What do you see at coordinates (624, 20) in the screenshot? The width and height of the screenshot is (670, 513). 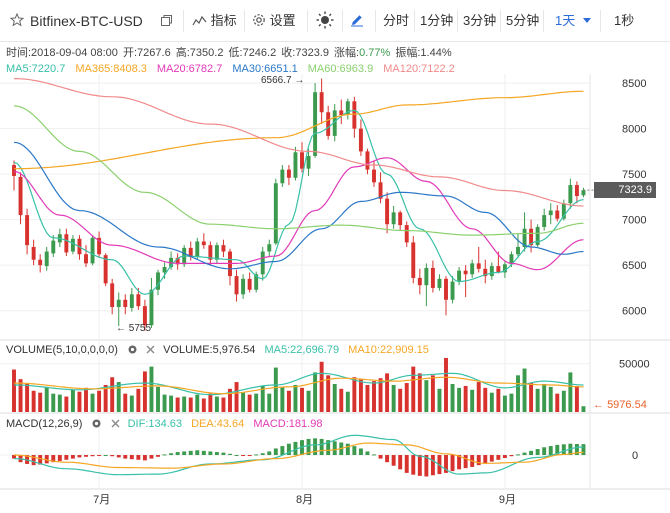 I see `refresh-interval: 1秒` at bounding box center [624, 20].